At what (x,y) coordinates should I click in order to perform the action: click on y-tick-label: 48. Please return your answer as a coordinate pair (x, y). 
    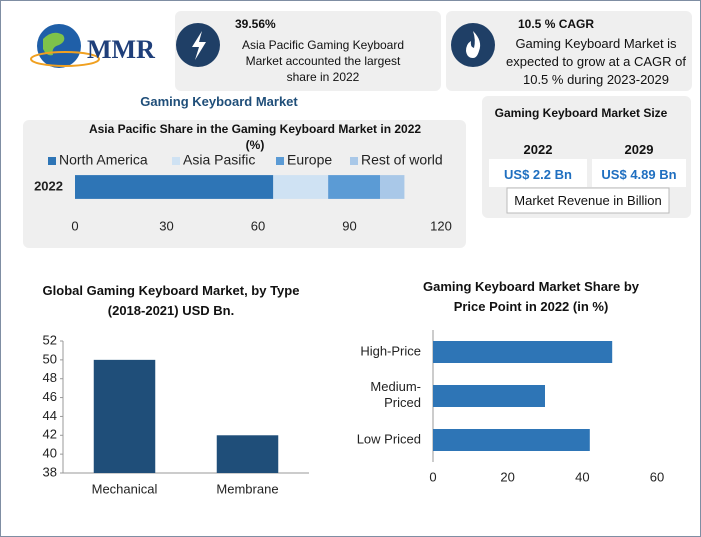
    Looking at the image, I should click on (50, 377).